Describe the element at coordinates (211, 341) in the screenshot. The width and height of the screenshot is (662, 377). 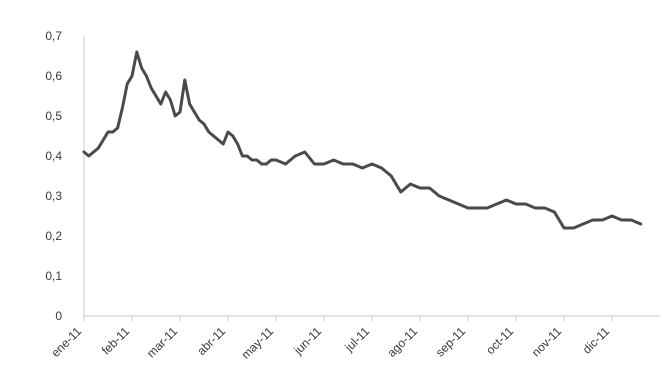
I see `x-tick-label: abr-11` at that location.